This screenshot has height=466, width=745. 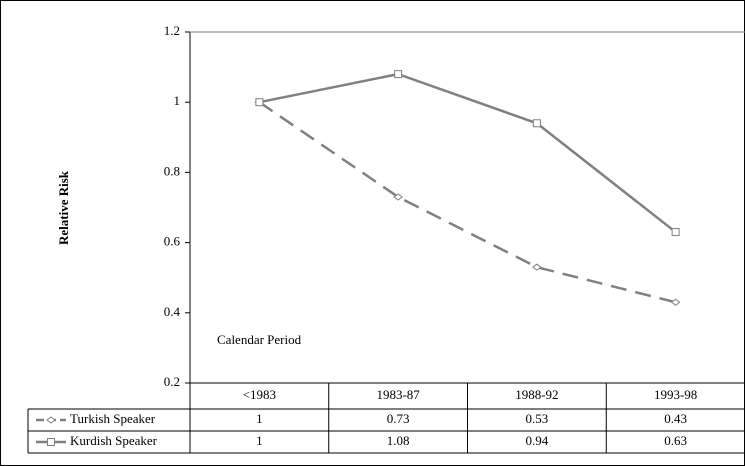 I want to click on x-axis-title: Calendar Period, so click(x=259, y=339).